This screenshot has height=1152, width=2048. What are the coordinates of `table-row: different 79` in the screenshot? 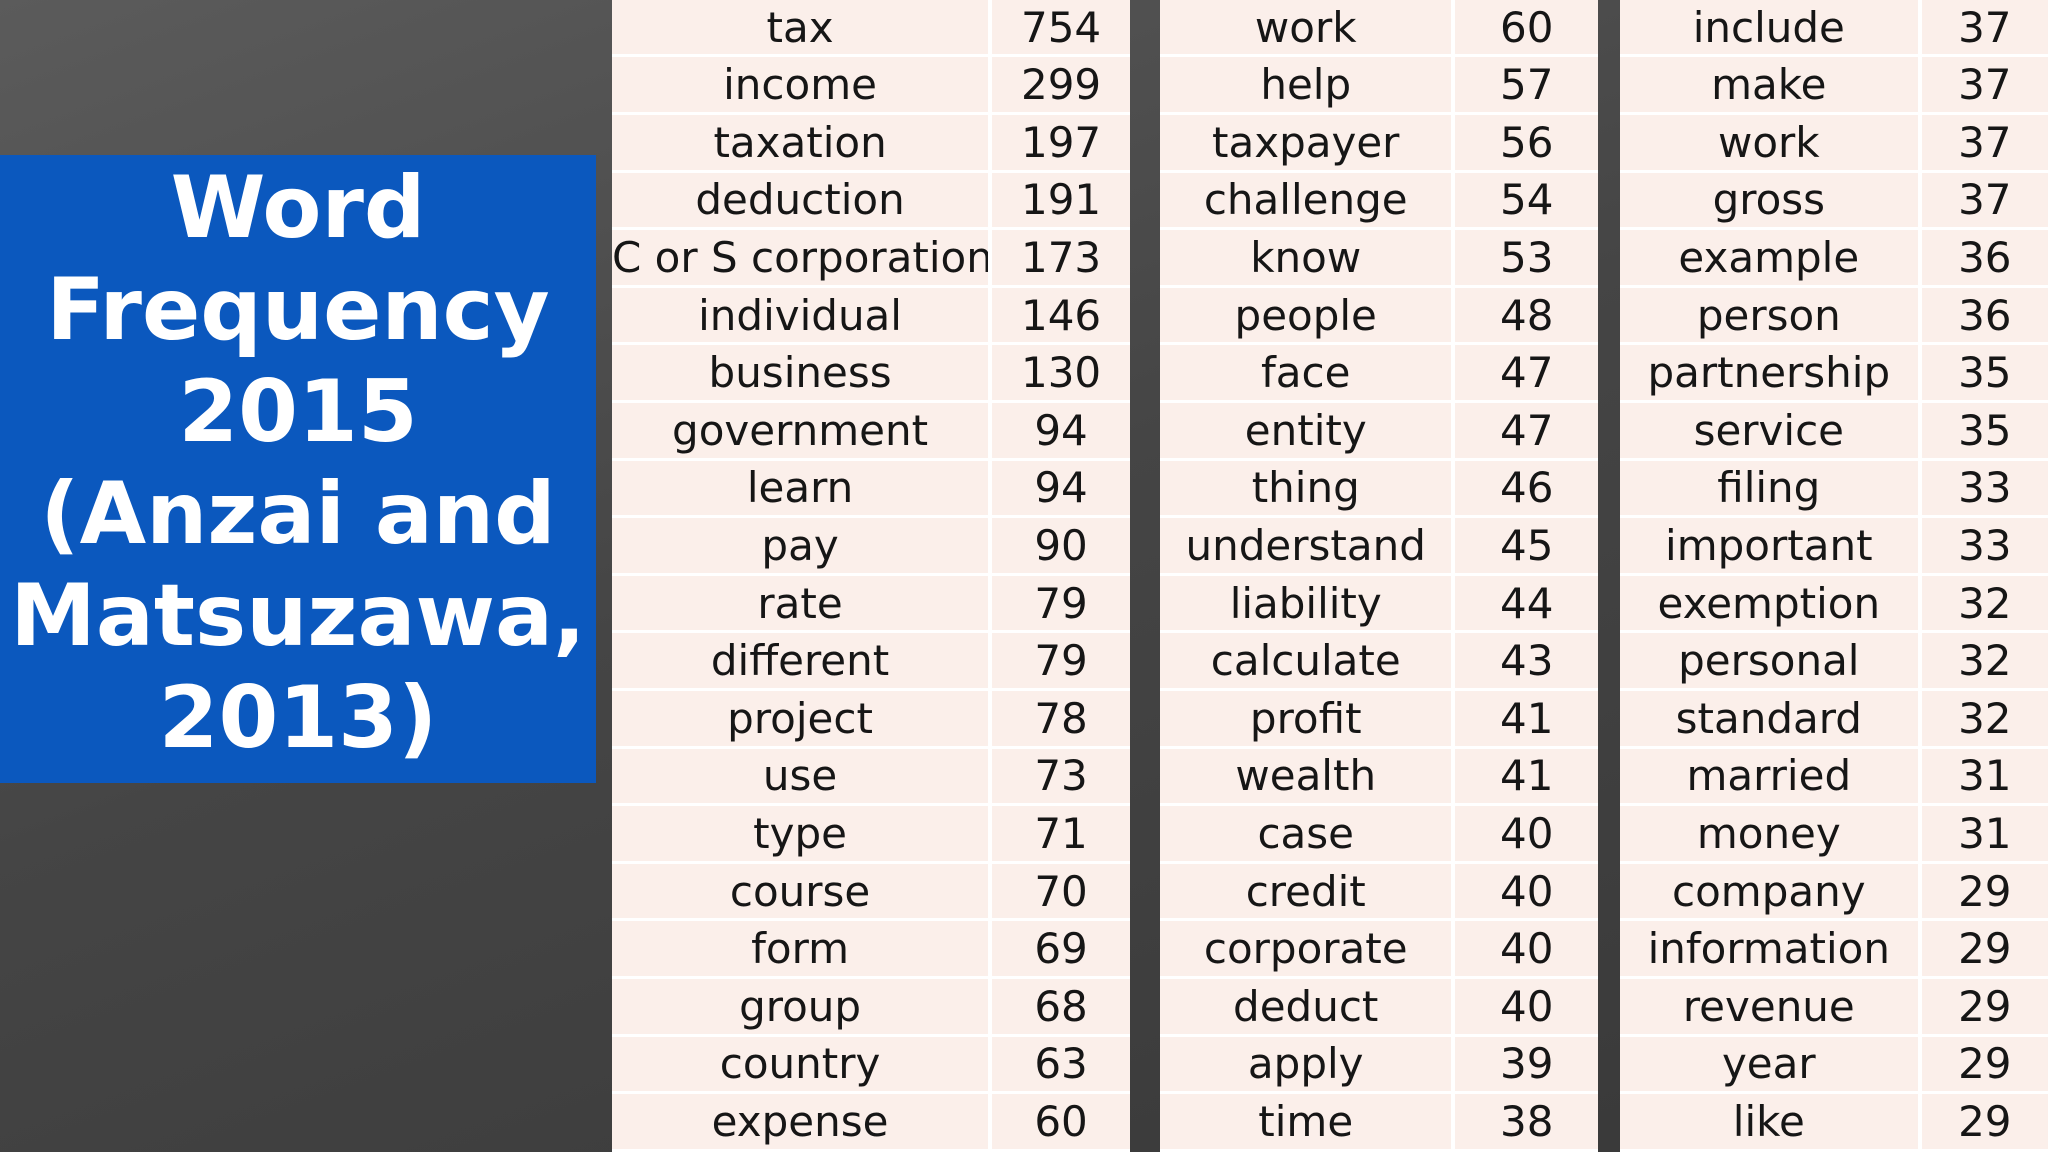 It's located at (871, 661).